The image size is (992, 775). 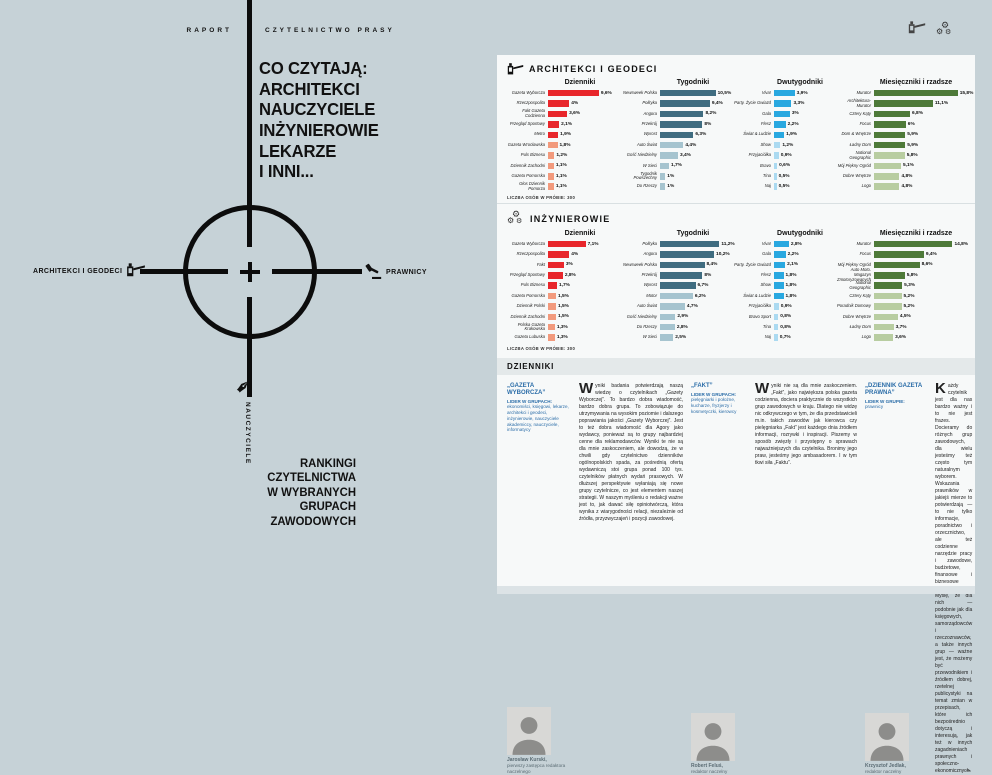 I want to click on bar-value: 6%, so click(x=911, y=124).